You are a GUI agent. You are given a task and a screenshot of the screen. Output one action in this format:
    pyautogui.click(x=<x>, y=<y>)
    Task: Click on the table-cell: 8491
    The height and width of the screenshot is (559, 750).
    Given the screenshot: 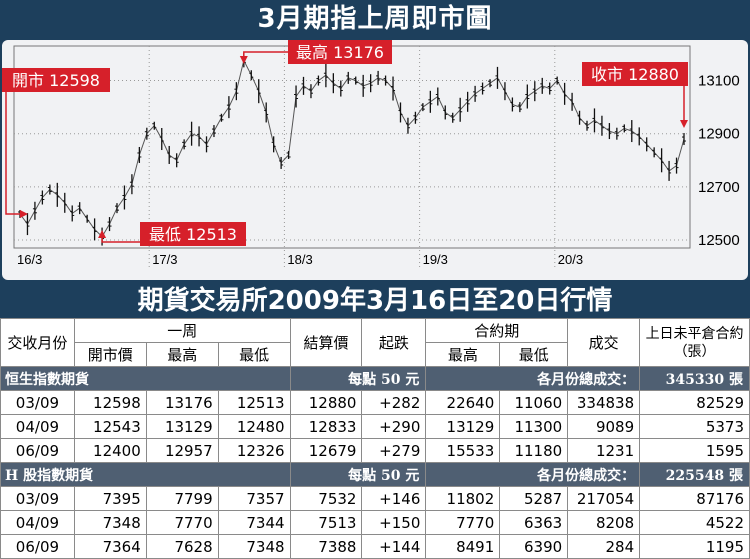 What is the action you would take?
    pyautogui.click(x=463, y=546)
    